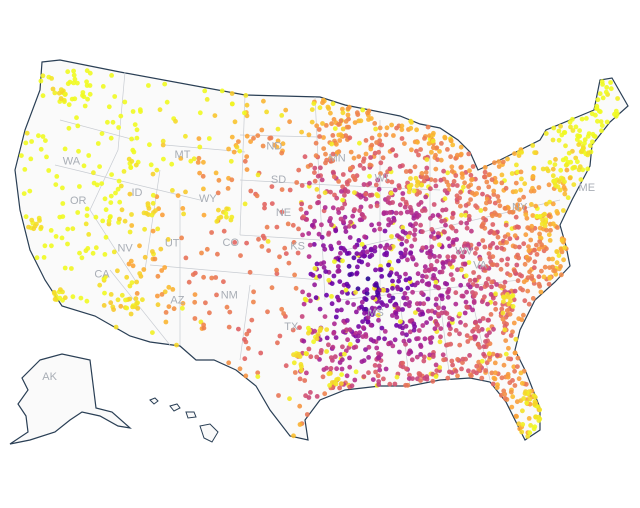  I want to click on state-label-ms: MS, so click(375, 313).